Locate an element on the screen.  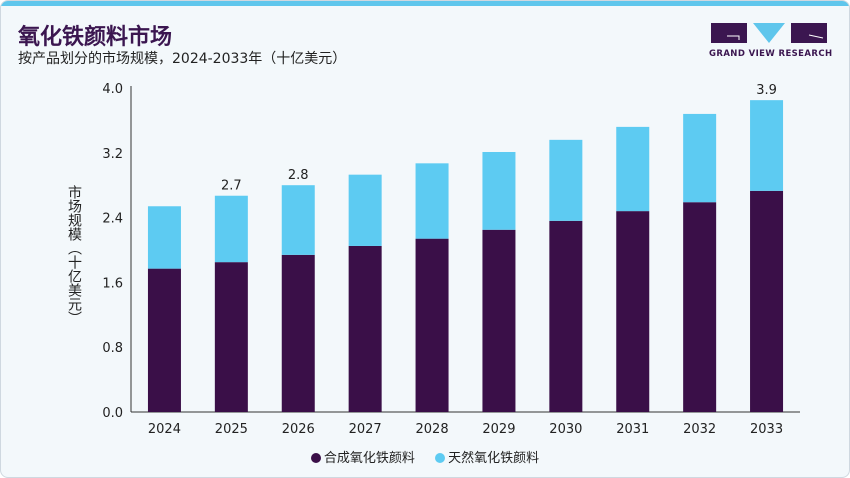
legend-item-natural: 天然氧化铁颜料 is located at coordinates (487, 458).